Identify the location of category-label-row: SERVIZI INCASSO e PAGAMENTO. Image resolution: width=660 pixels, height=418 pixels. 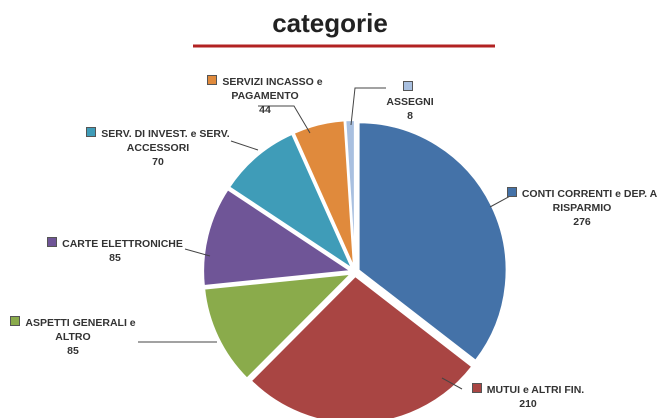
(265, 89).